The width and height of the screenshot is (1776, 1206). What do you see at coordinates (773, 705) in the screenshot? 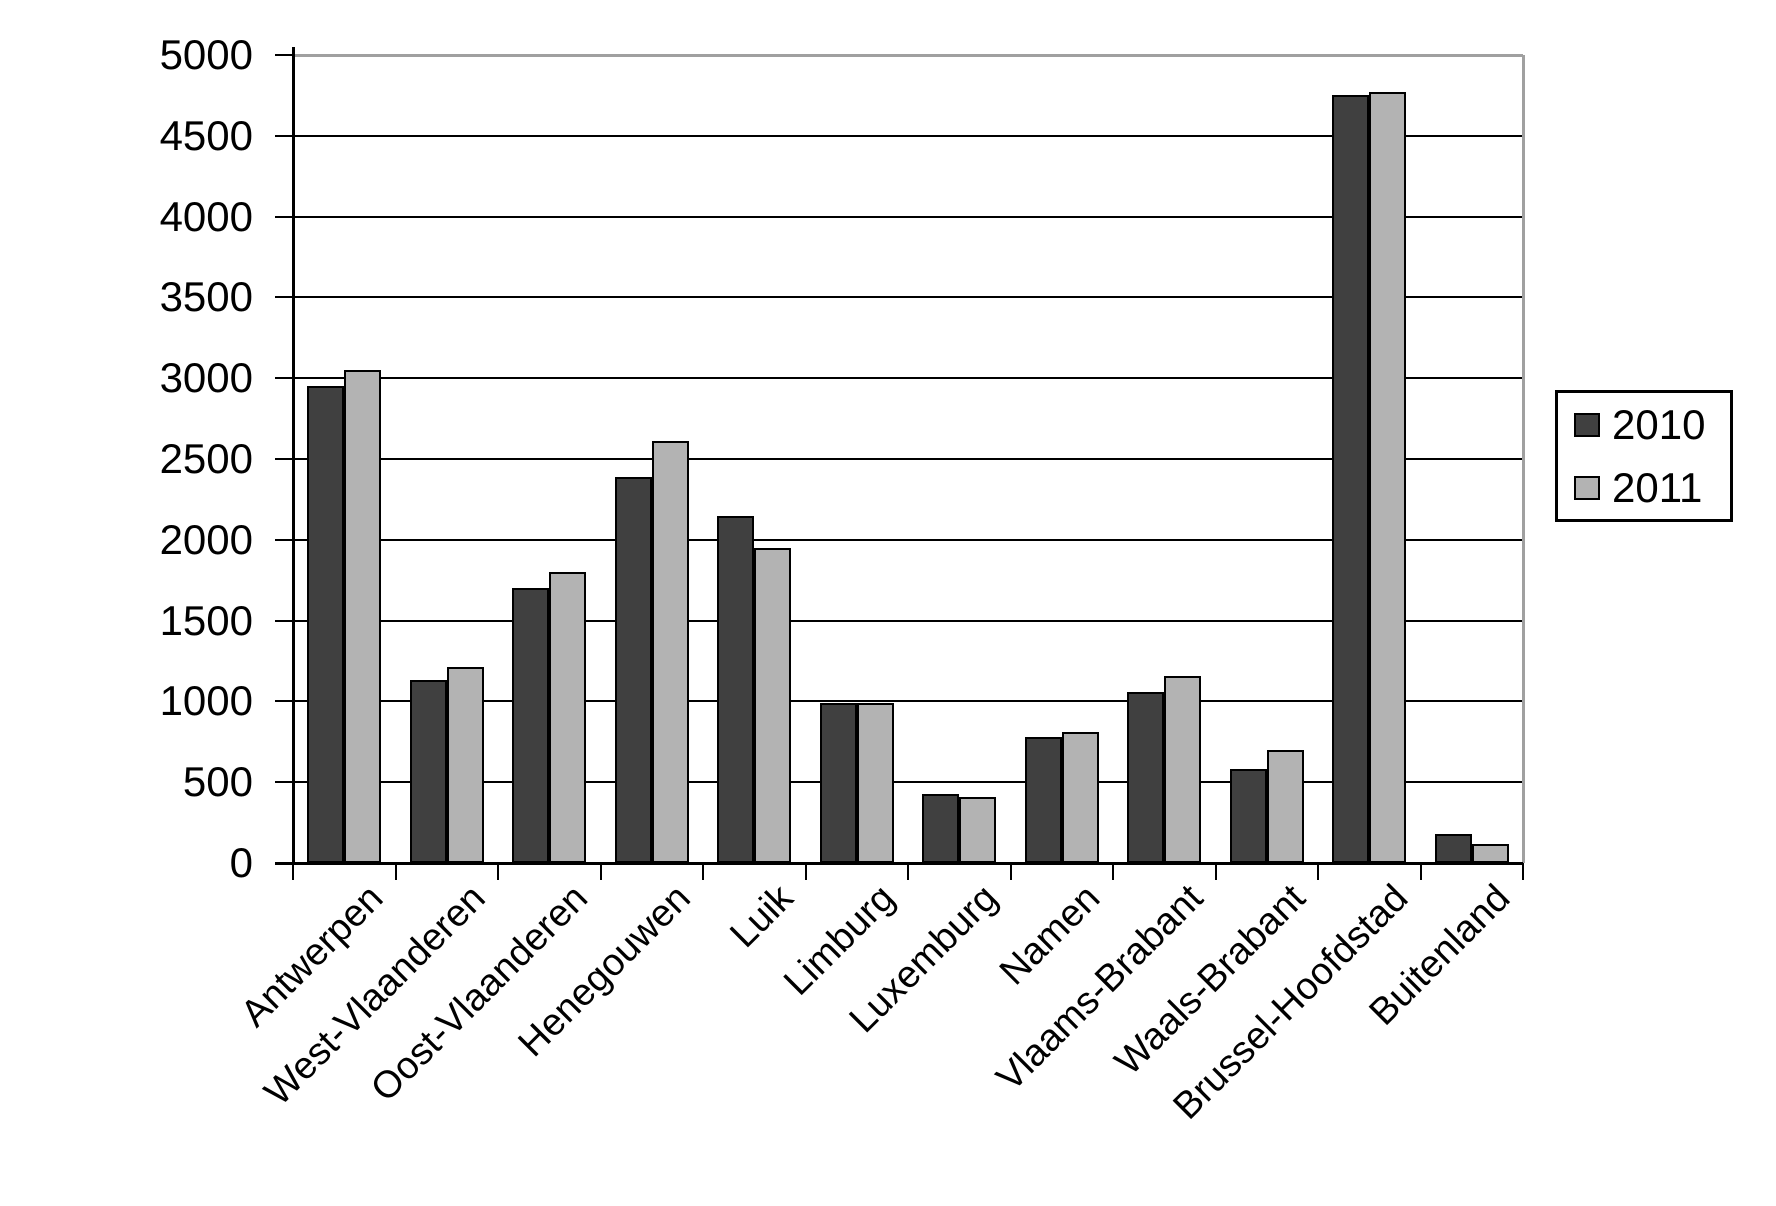
I see `bar-2011-luik` at bounding box center [773, 705].